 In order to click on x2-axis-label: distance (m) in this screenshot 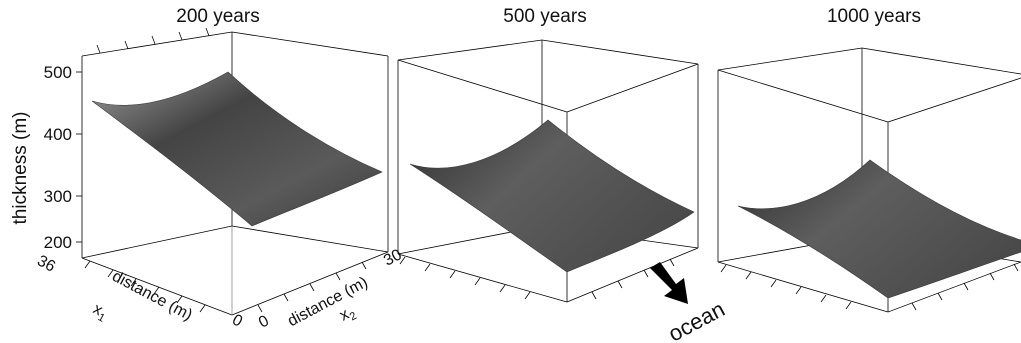, I will do `click(328, 302)`.